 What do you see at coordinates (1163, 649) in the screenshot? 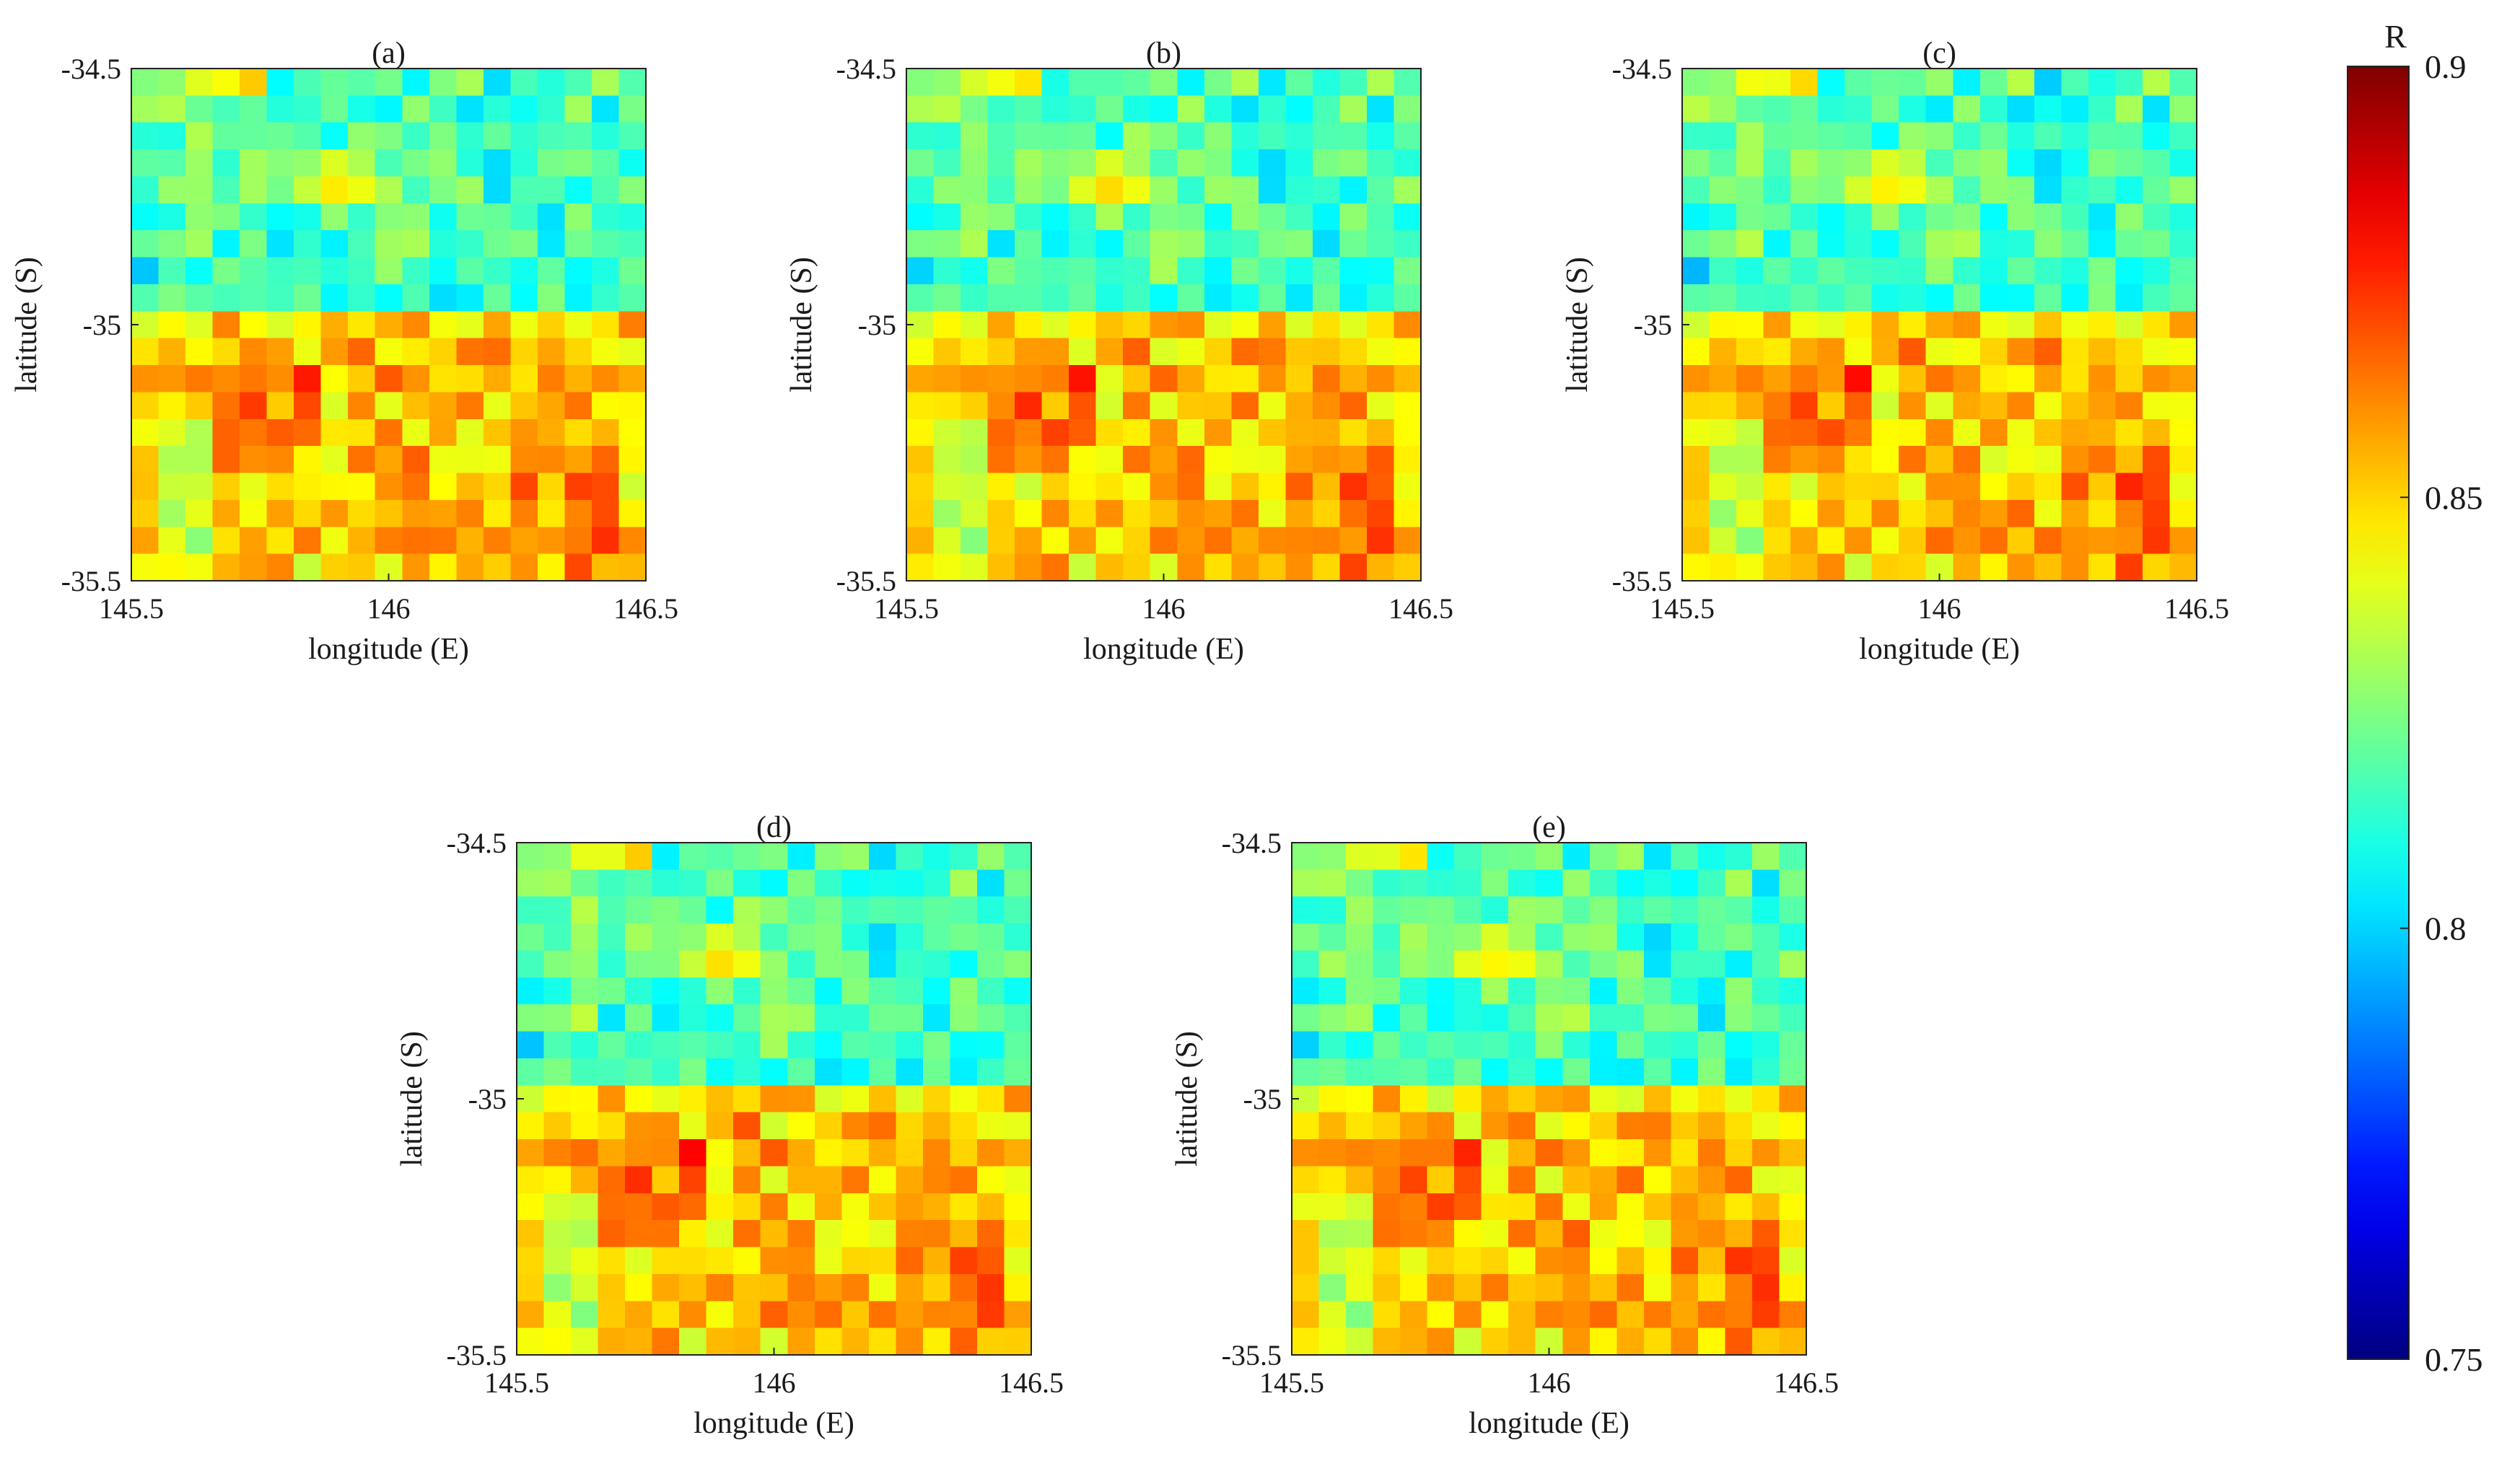
I see `x-axis-label: longitude (E)` at bounding box center [1163, 649].